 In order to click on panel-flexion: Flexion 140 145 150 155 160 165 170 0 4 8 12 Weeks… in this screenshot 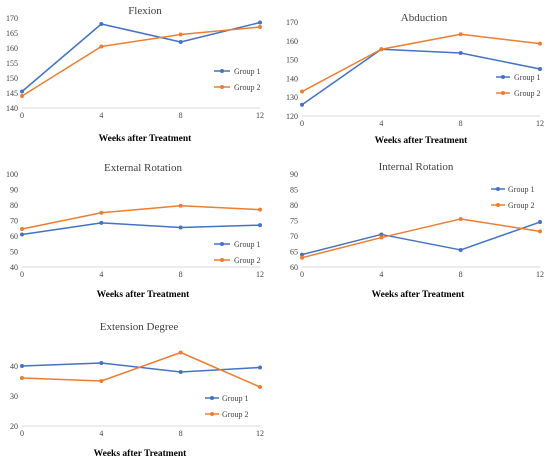, I will do `click(135, 74)`.